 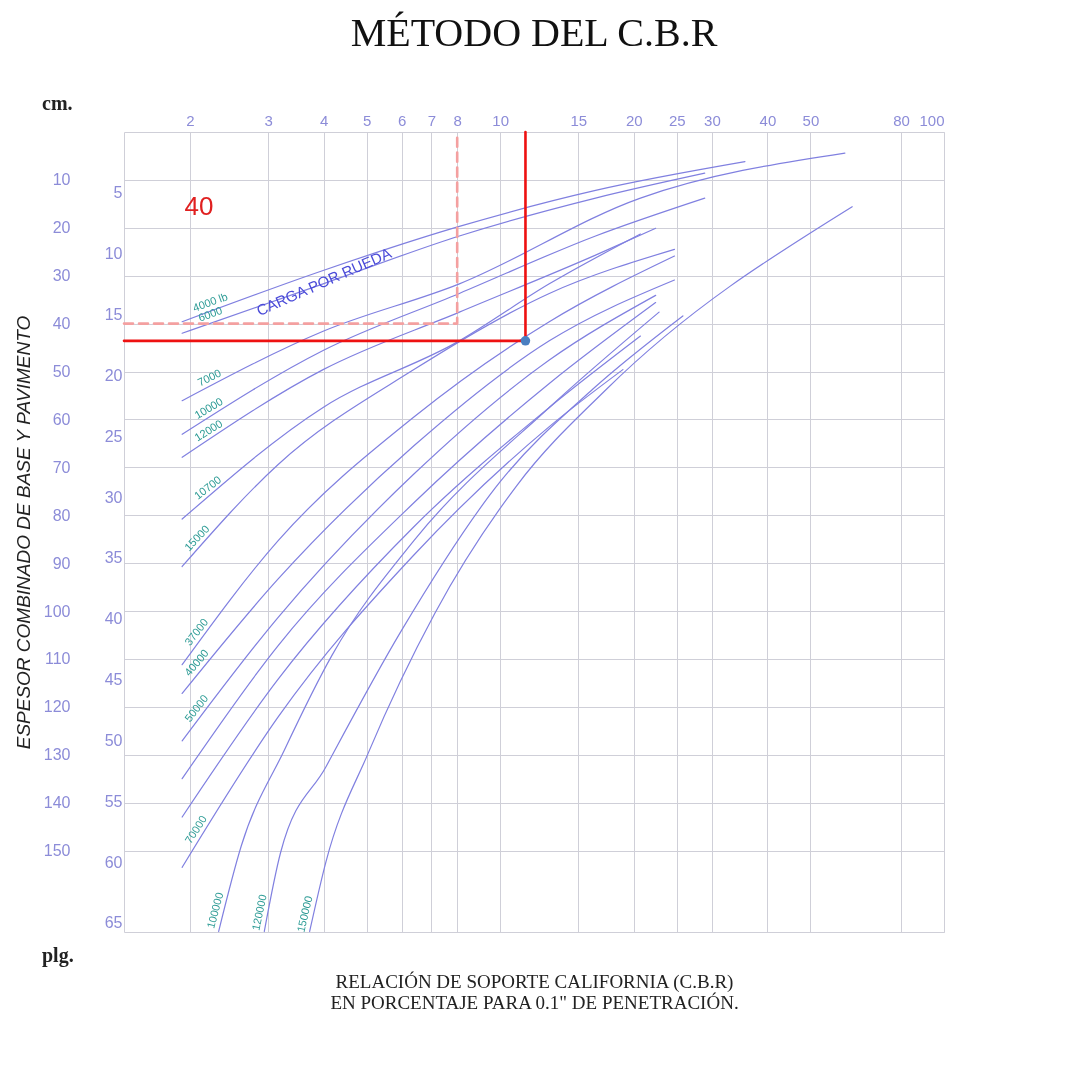 I want to click on x-tick-label: 10, so click(x=501, y=120).